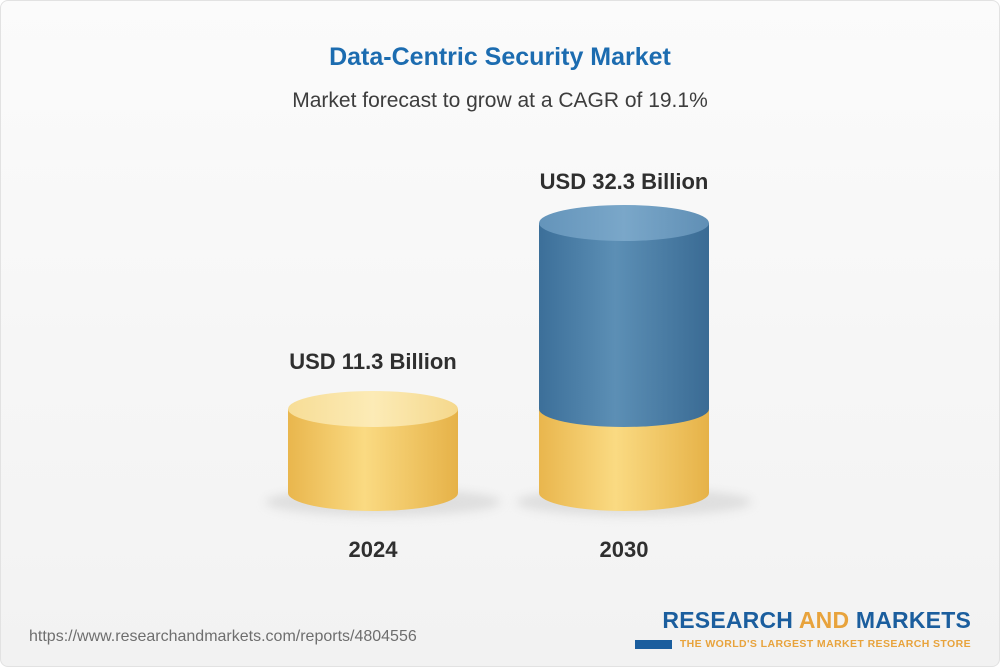 The image size is (1000, 667). Describe the element at coordinates (824, 620) in the screenshot. I see `brand-word-and: AND` at that location.